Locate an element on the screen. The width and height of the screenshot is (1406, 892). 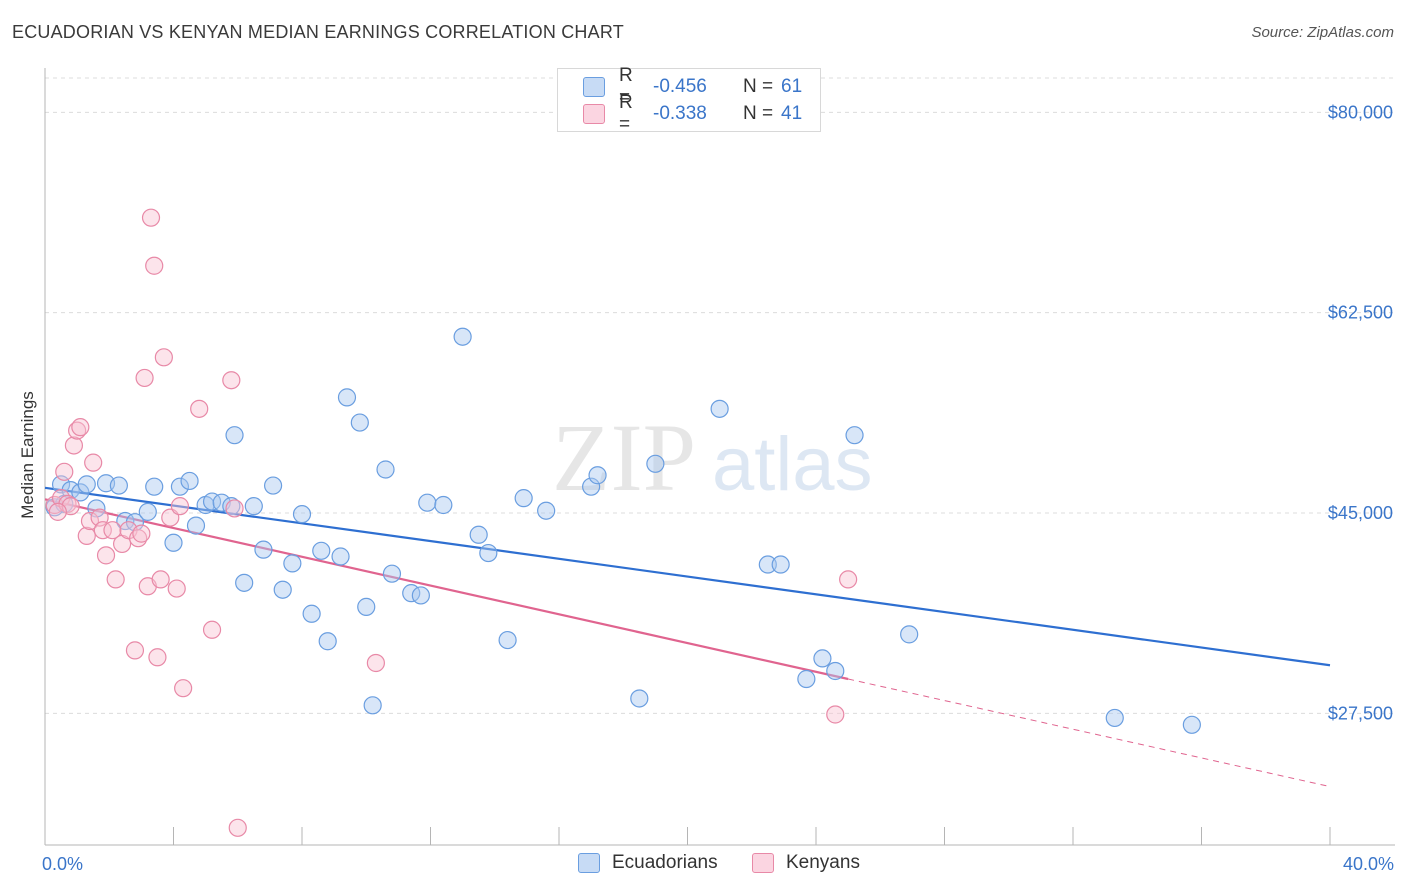
bottom-legend-swatch-blue is located at coordinates (589, 863).